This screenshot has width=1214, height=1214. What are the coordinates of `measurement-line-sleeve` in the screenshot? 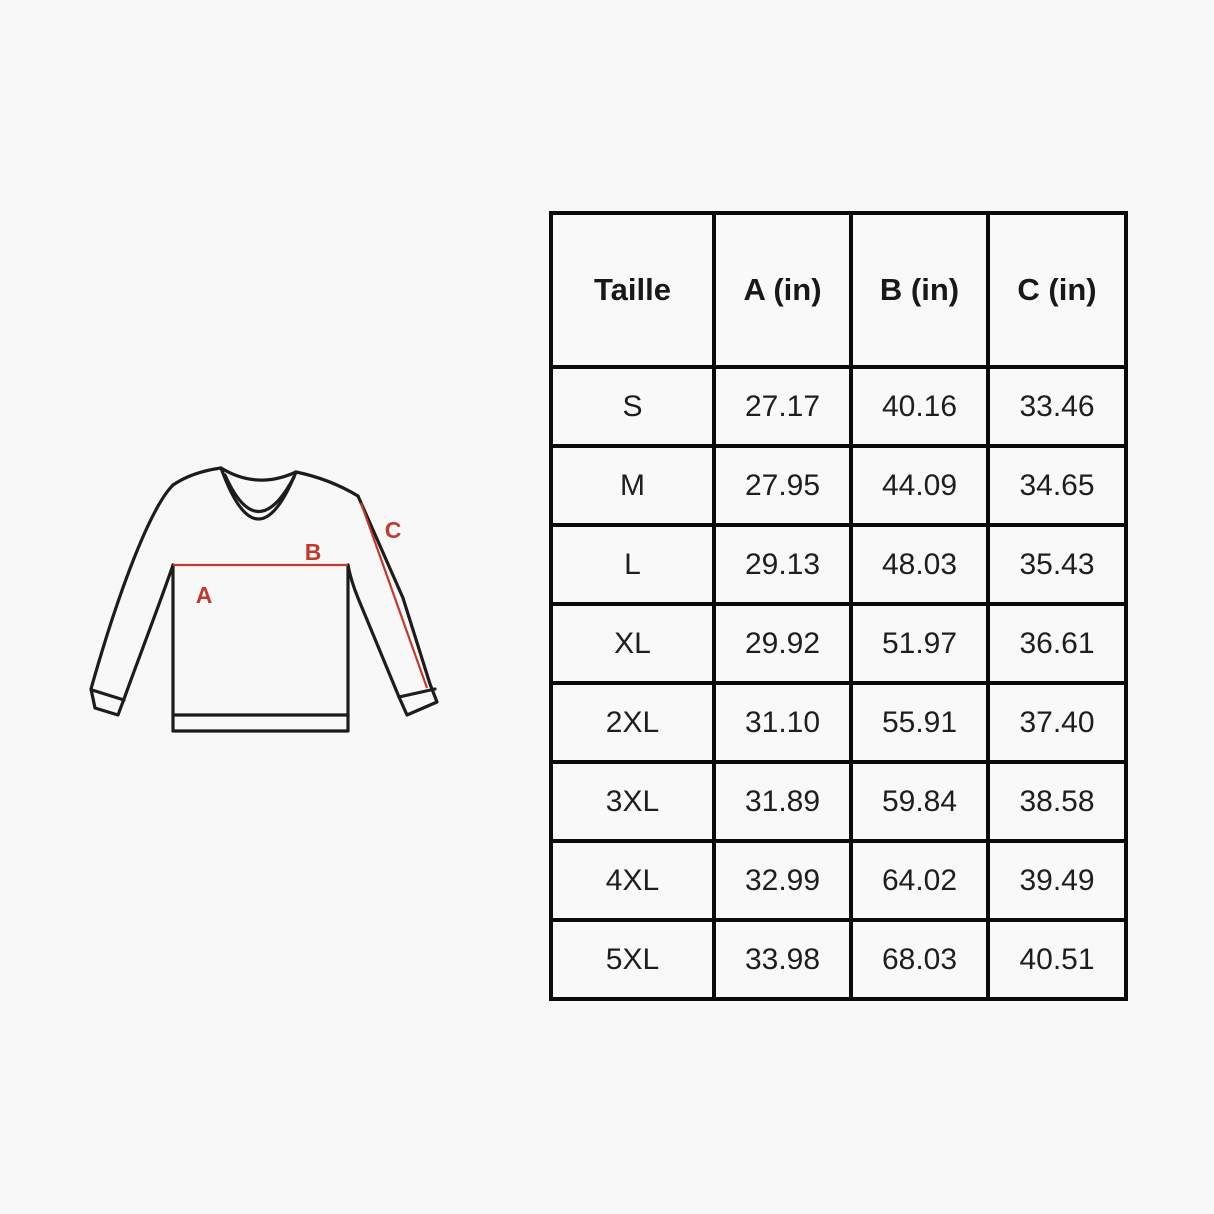 It's located at (394, 595).